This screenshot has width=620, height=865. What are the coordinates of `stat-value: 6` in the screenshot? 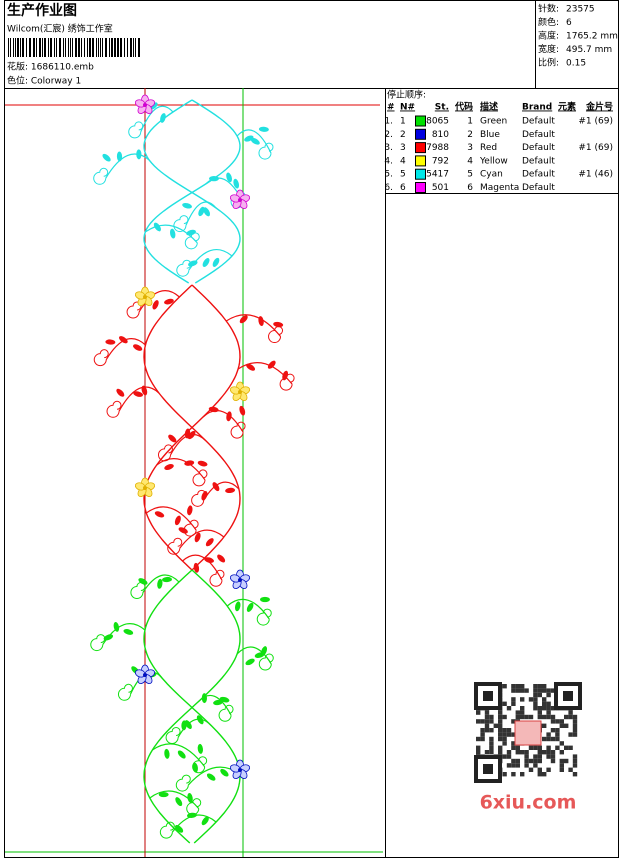 It's located at (569, 23).